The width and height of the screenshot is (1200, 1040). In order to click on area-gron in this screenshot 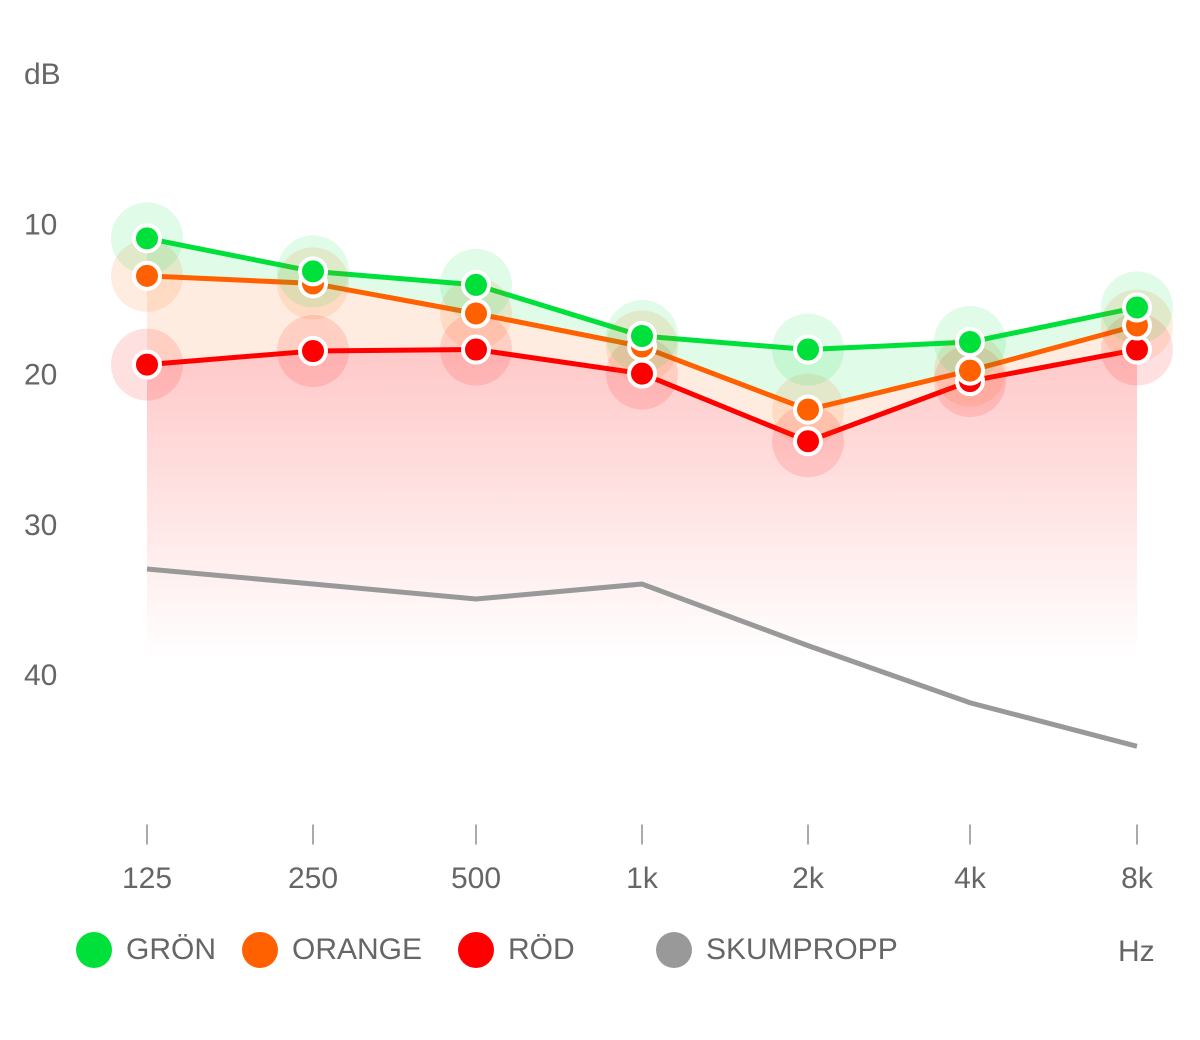, I will do `click(642, 324)`.